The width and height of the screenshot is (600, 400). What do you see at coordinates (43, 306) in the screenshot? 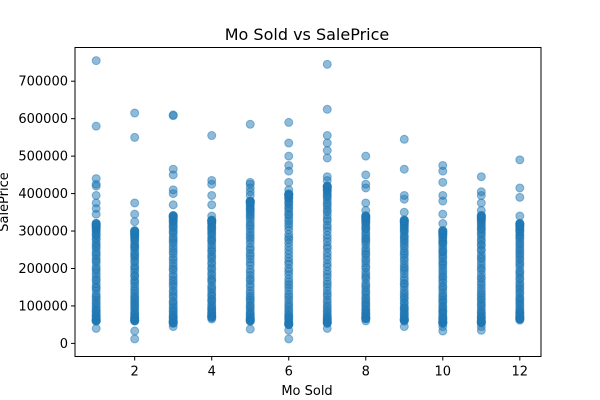
I see `y-tick-label: 100000` at bounding box center [43, 306].